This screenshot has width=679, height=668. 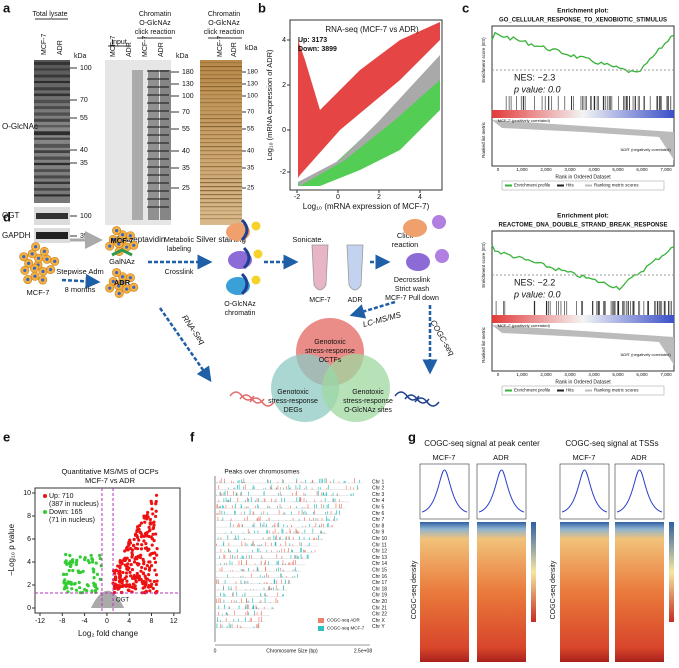 What do you see at coordinates (20, 126) in the screenshot?
I see `label: O-GlcNAc` at bounding box center [20, 126].